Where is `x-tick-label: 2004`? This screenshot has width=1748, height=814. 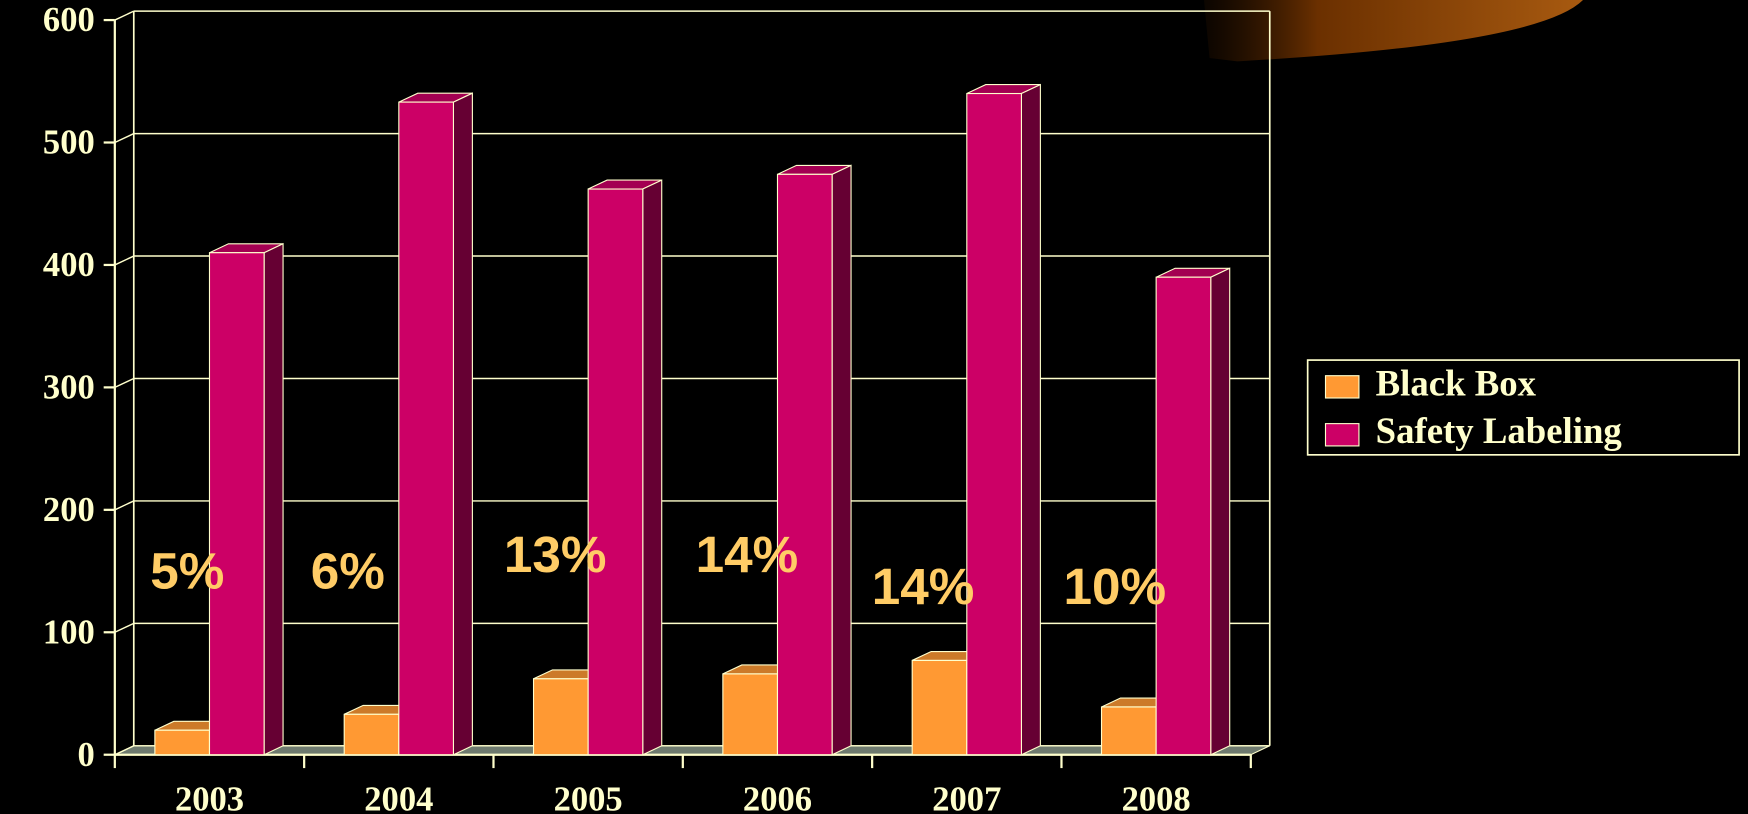
x-tick-label: 2004 is located at coordinates (398, 797).